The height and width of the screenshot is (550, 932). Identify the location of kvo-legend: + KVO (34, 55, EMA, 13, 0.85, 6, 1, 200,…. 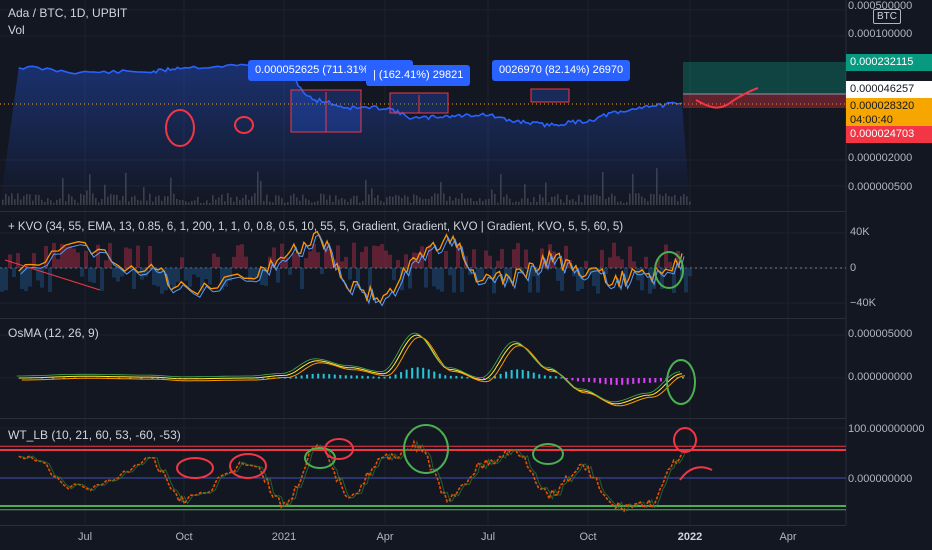
(316, 227).